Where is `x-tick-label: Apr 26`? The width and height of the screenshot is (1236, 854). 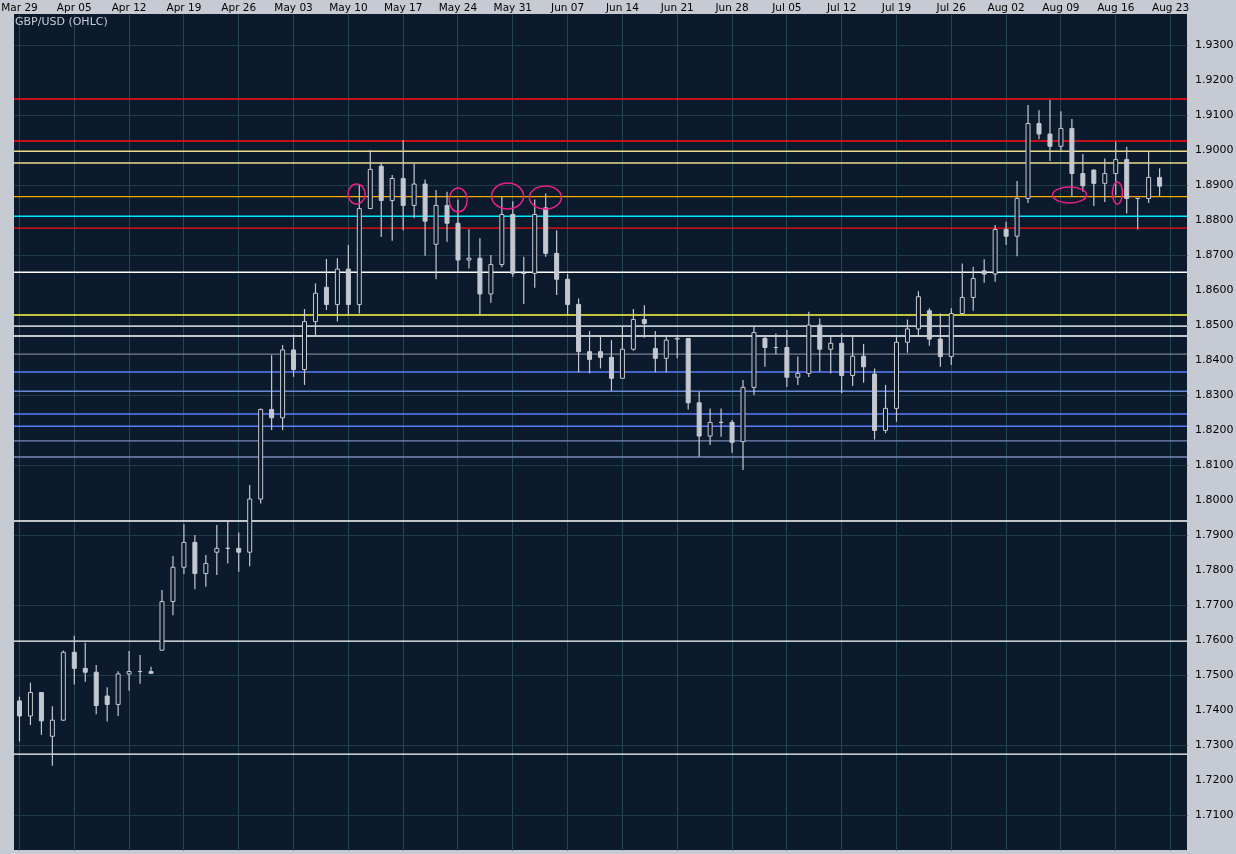
x-tick-label: Apr 26 is located at coordinates (239, 6).